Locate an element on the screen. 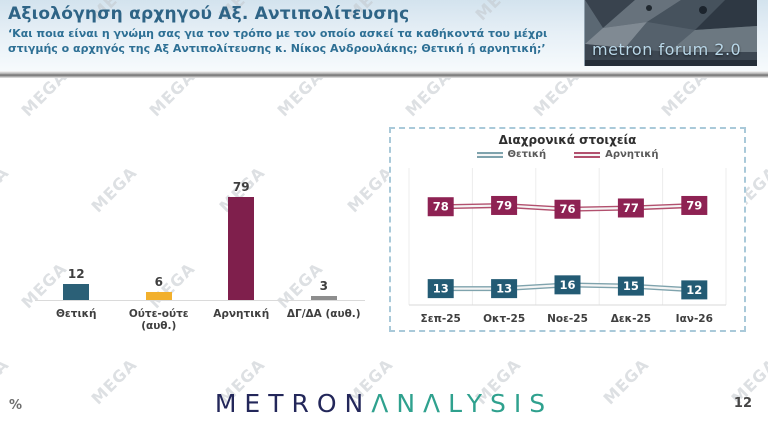  page-number: 12 is located at coordinates (742, 403).